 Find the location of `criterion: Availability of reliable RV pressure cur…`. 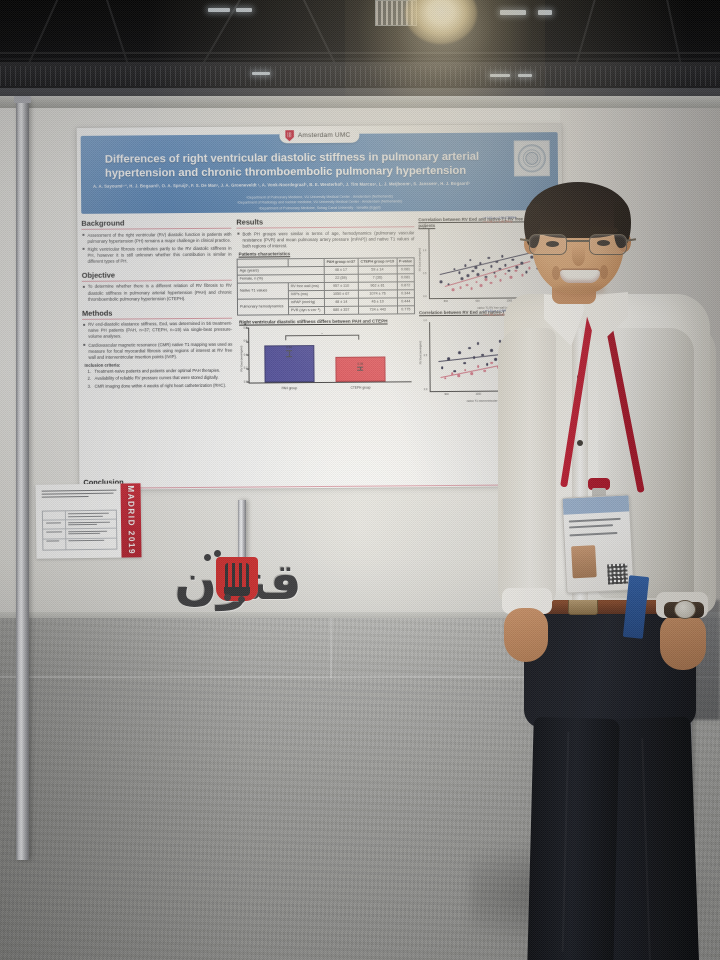

criterion: Availability of reliable RV pressure cur… is located at coordinates (156, 378).